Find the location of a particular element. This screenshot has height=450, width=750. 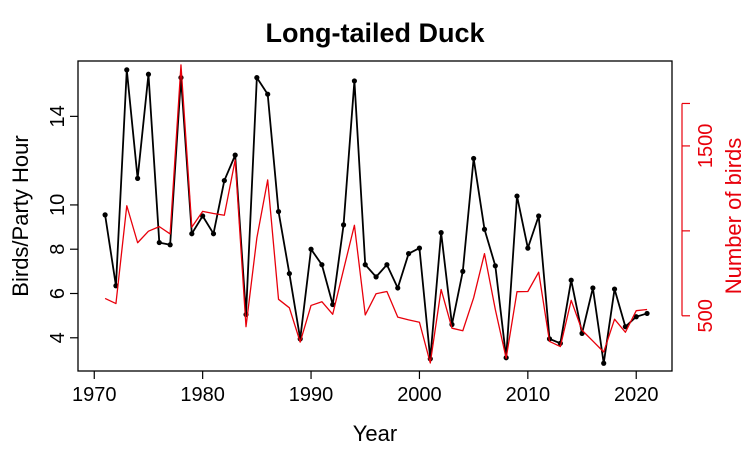

y2-tick-label: 500 is located at coordinates (706, 315).